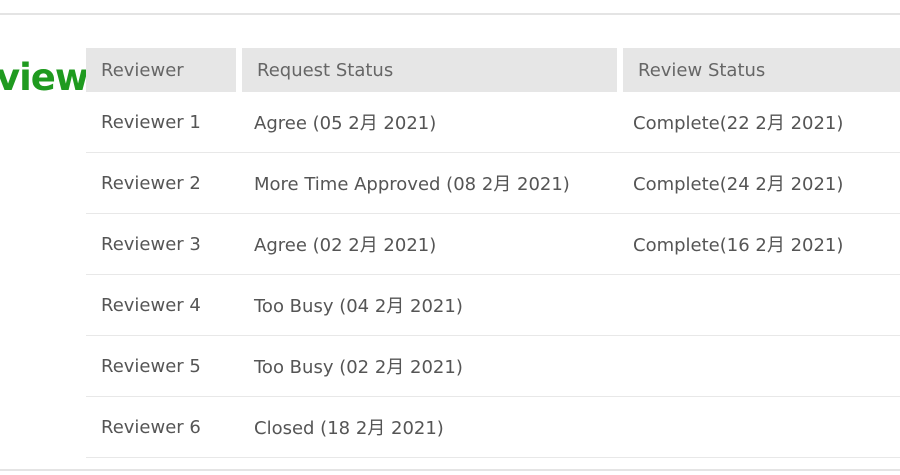  I want to click on cell-request-status: Too Busy (02 2月 2021), so click(432, 366).